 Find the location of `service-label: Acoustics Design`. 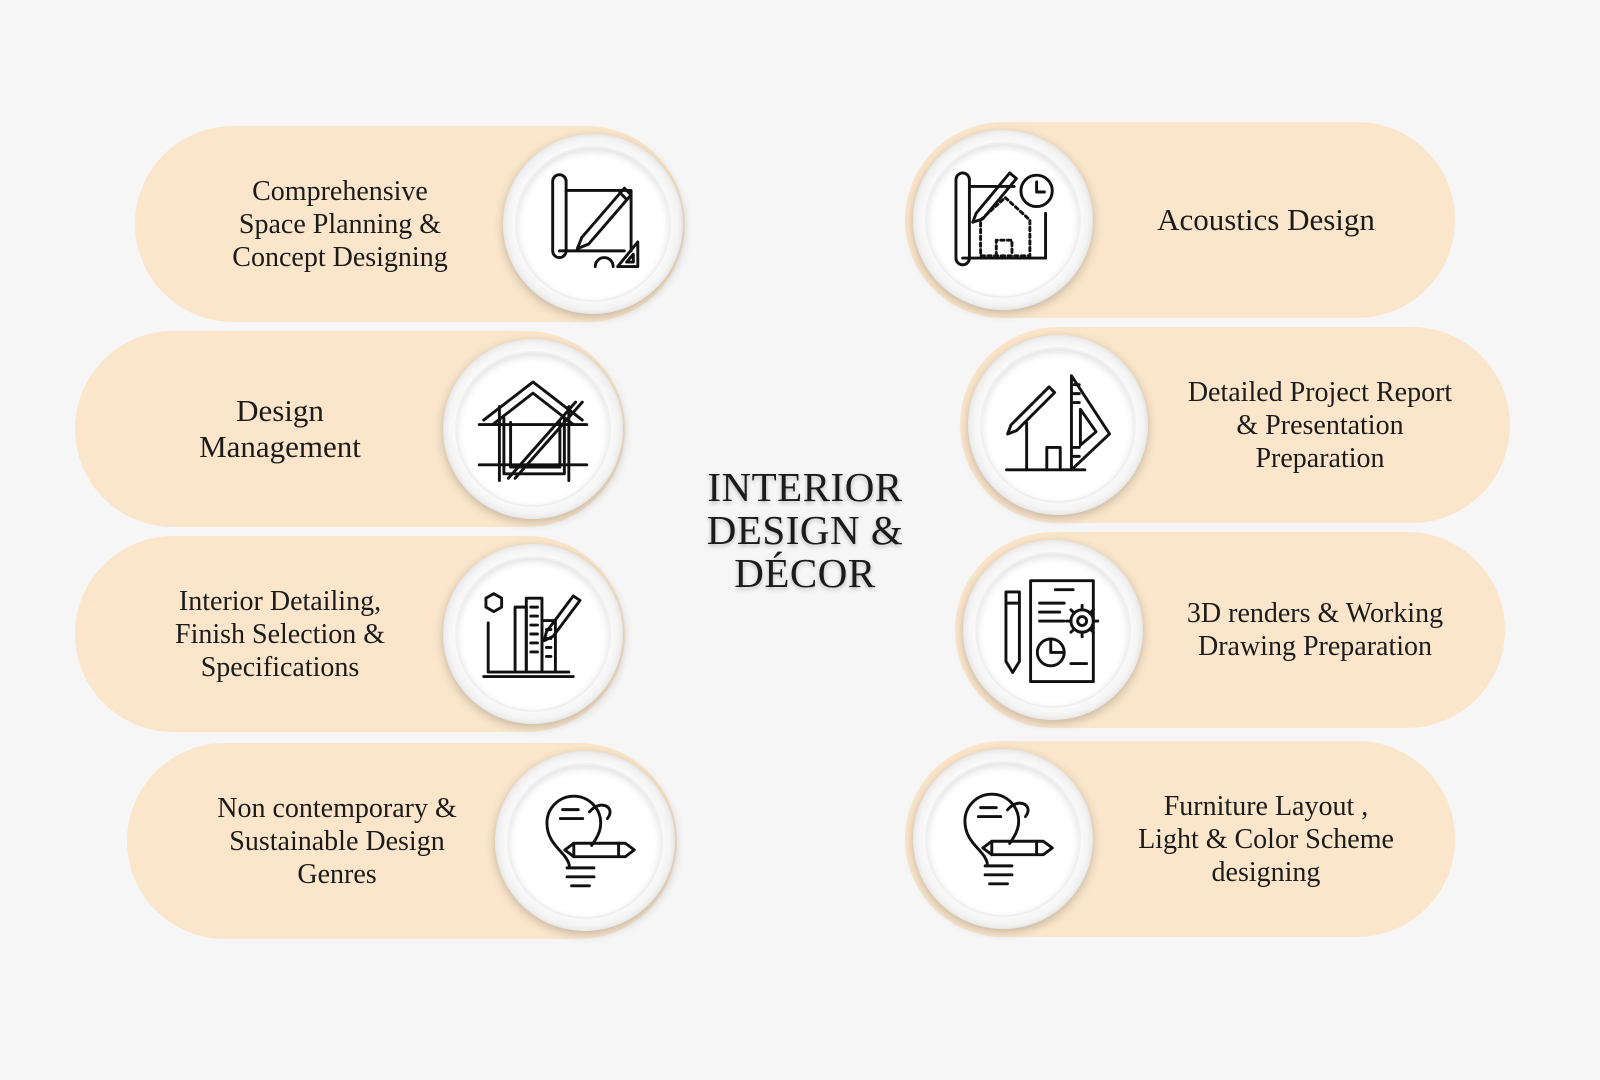

service-label: Acoustics Design is located at coordinates (1266, 219).